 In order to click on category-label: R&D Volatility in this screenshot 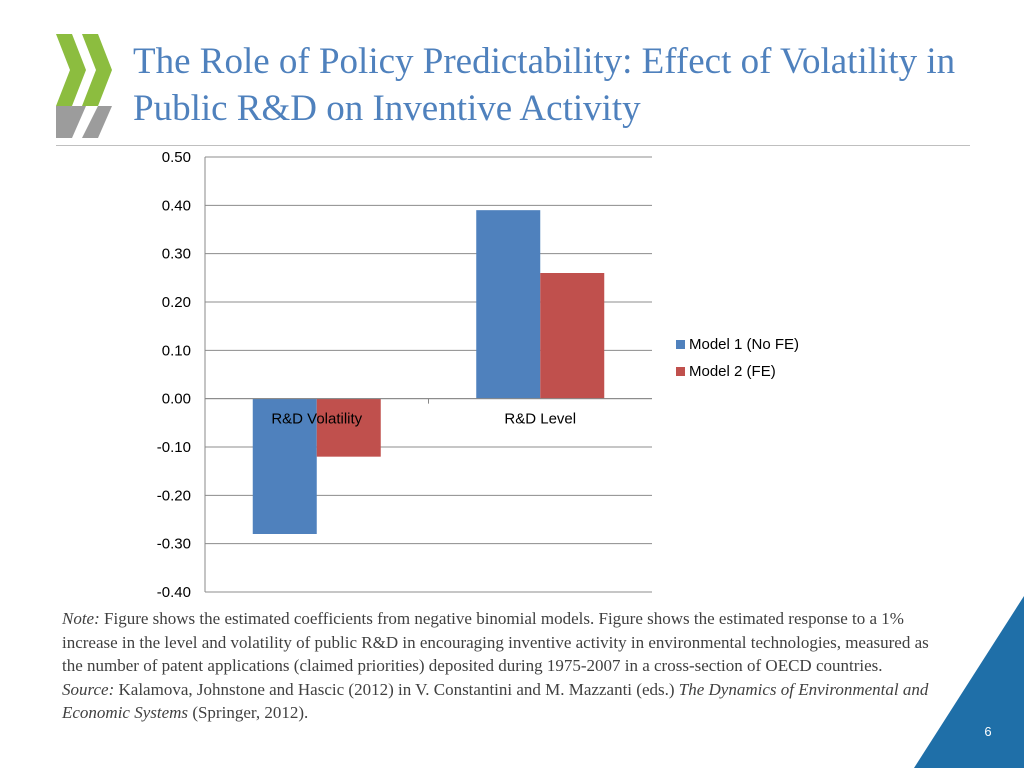, I will do `click(316, 419)`.